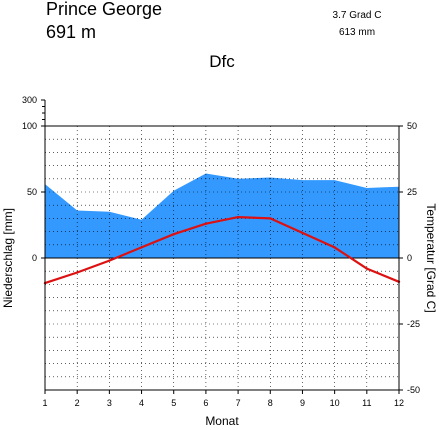 This screenshot has height=430, width=439. Describe the element at coordinates (409, 258) in the screenshot. I see `temp-tick-label: 0` at that location.